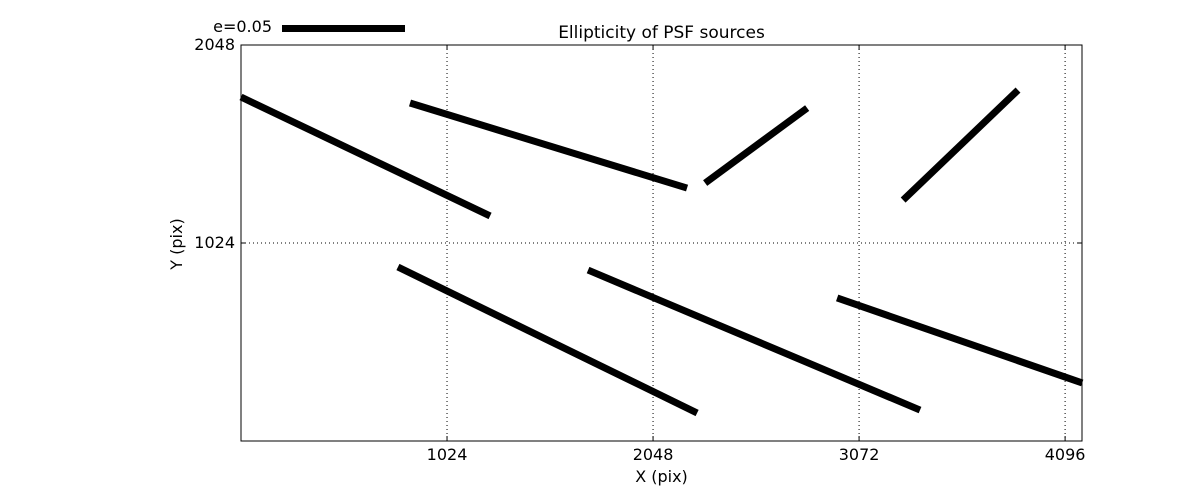  I want to click on chart-title: Ellipticity of PSF sources, so click(661, 33).